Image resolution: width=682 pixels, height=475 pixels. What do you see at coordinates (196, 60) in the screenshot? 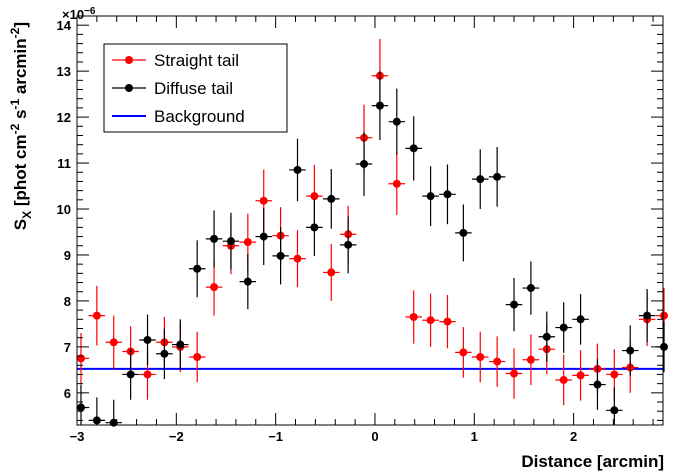
I see `svg-text: Straight tail` at bounding box center [196, 60].